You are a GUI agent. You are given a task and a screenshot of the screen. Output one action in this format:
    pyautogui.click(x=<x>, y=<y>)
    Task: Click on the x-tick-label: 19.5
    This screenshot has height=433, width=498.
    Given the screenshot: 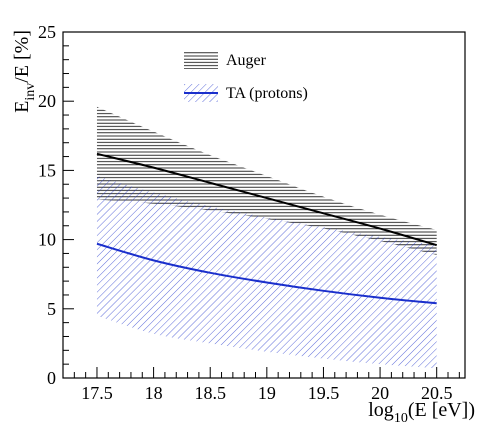 What is the action you would take?
    pyautogui.click(x=324, y=393)
    